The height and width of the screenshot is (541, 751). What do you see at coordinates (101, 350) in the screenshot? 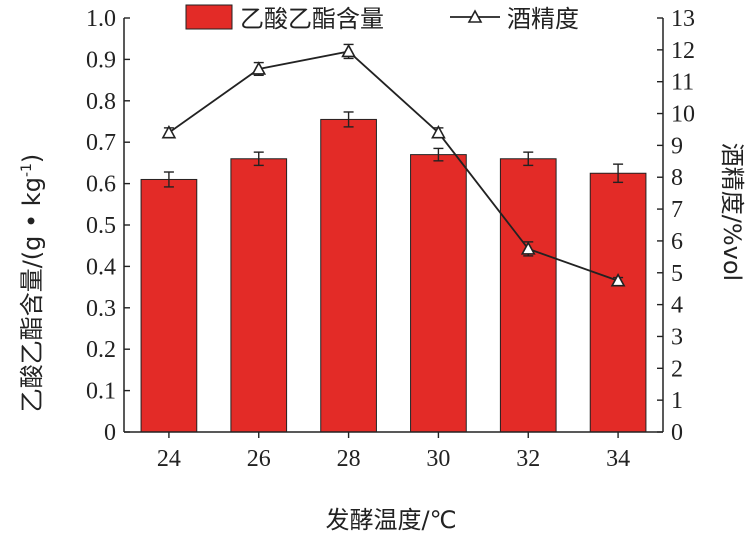
I see `left-tick-label: 0.2` at bounding box center [101, 350].